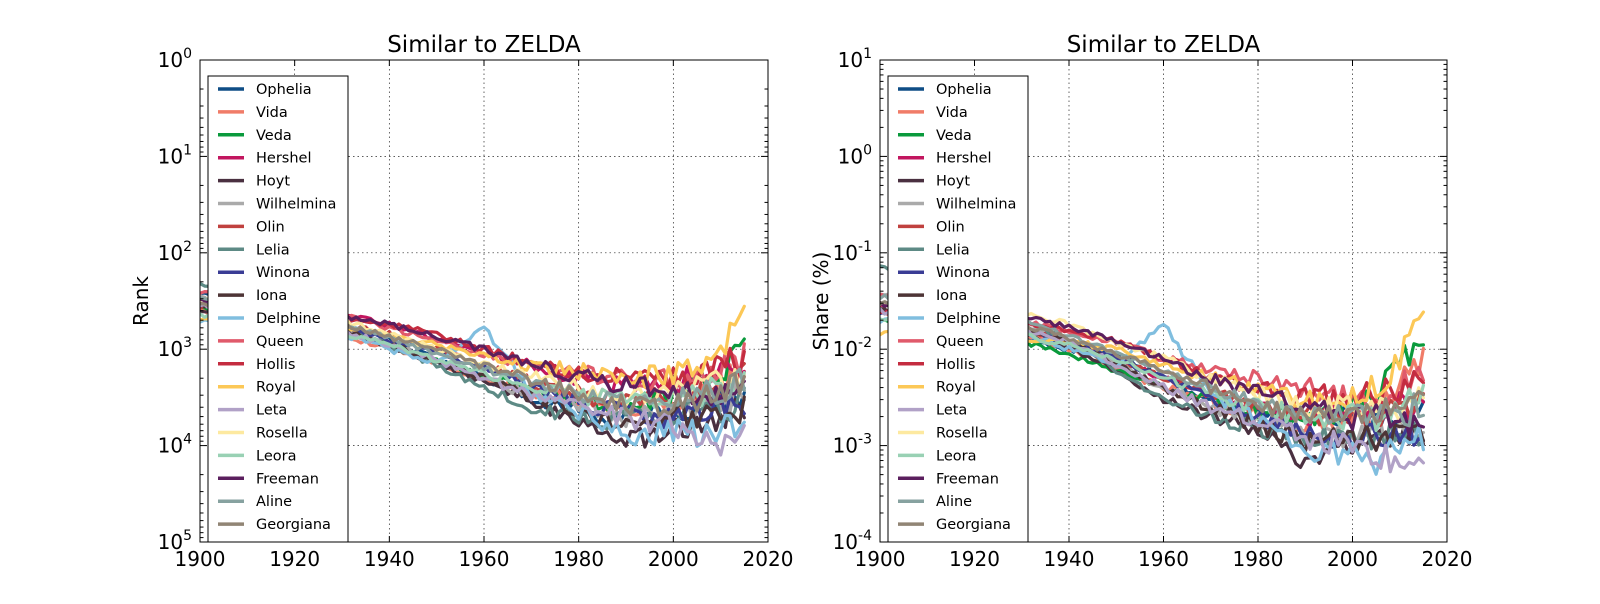  Describe the element at coordinates (852, 252) in the screenshot. I see `y-tick-label: 10⁻¹` at that location.